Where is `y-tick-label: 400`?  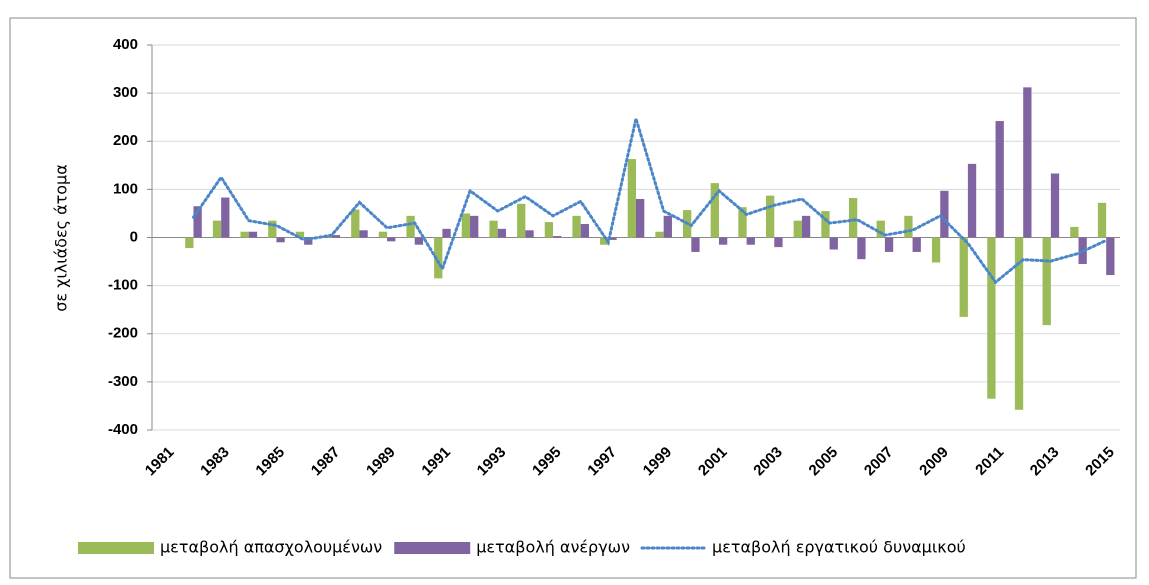 y-tick-label: 400 is located at coordinates (125, 44).